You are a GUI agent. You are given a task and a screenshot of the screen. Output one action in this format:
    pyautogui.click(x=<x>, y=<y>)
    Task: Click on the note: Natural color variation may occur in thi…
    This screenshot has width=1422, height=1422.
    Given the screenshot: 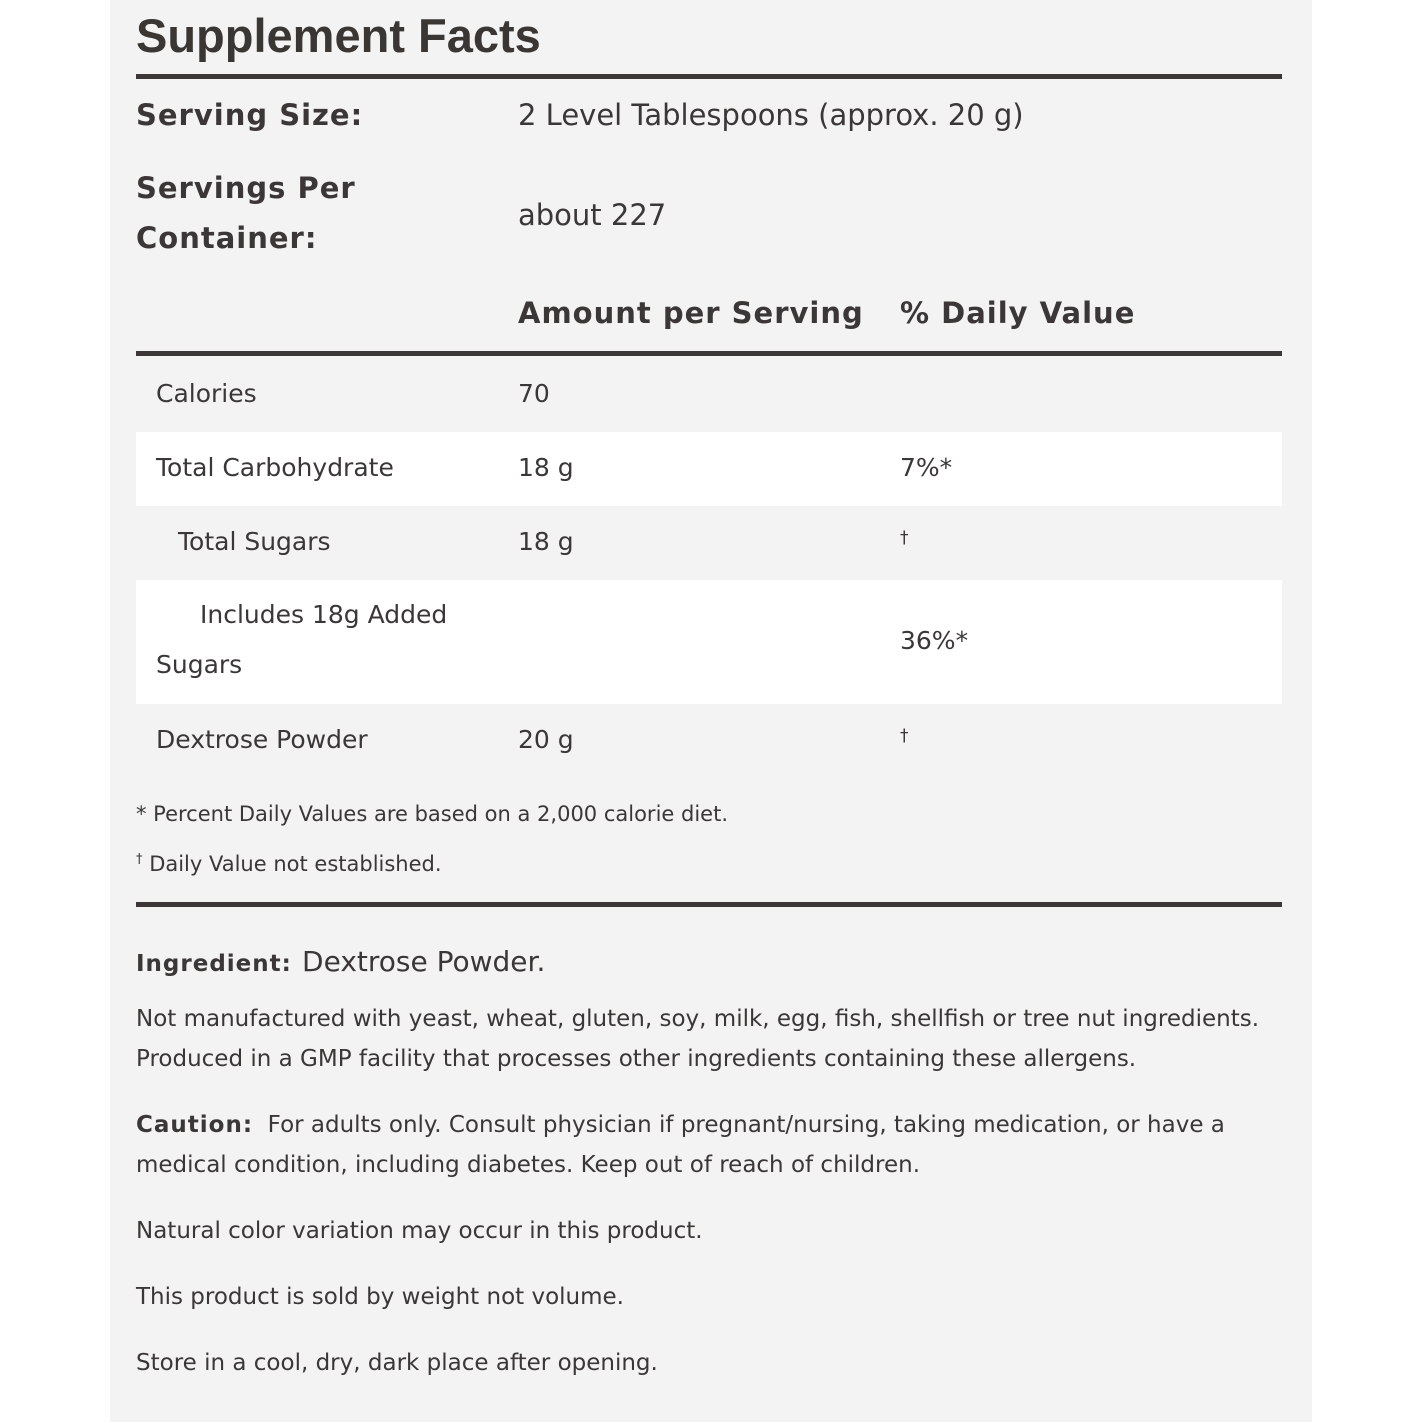 What is the action you would take?
    pyautogui.click(x=419, y=1231)
    